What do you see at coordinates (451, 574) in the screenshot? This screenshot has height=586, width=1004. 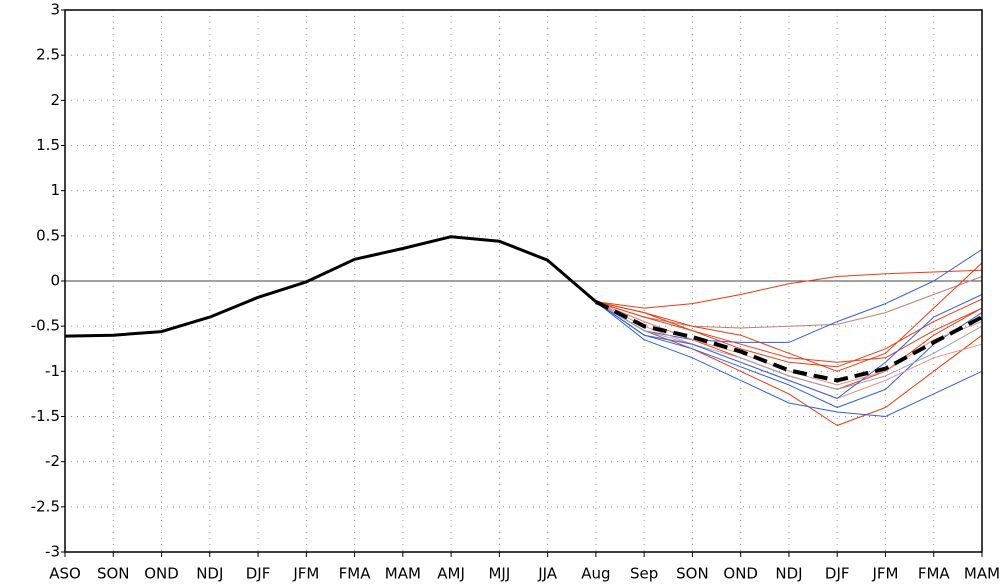 I see `x-tick-label: AMJ` at bounding box center [451, 574].